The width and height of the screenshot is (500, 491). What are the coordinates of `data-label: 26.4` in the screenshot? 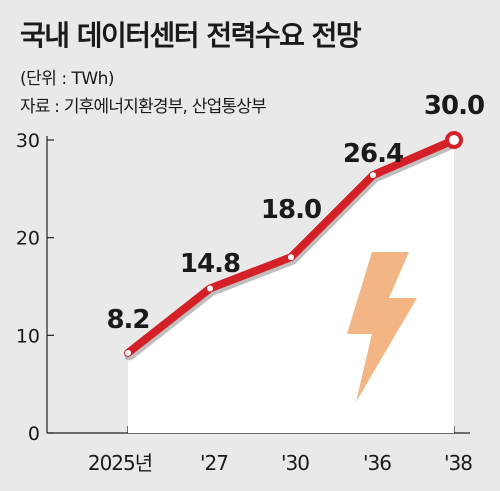 It's located at (373, 154).